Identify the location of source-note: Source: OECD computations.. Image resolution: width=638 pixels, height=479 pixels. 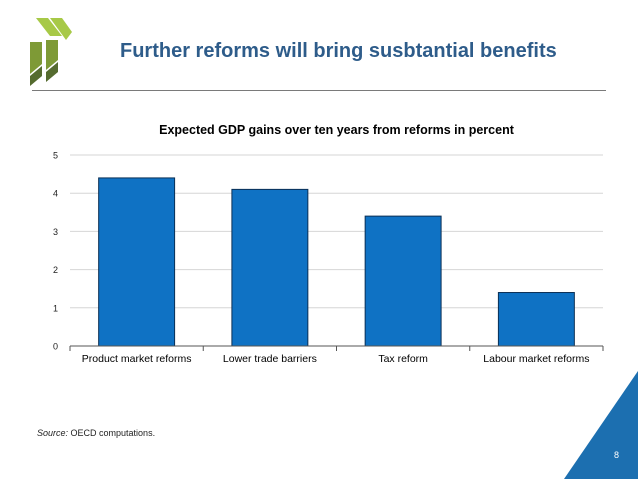
(96, 433).